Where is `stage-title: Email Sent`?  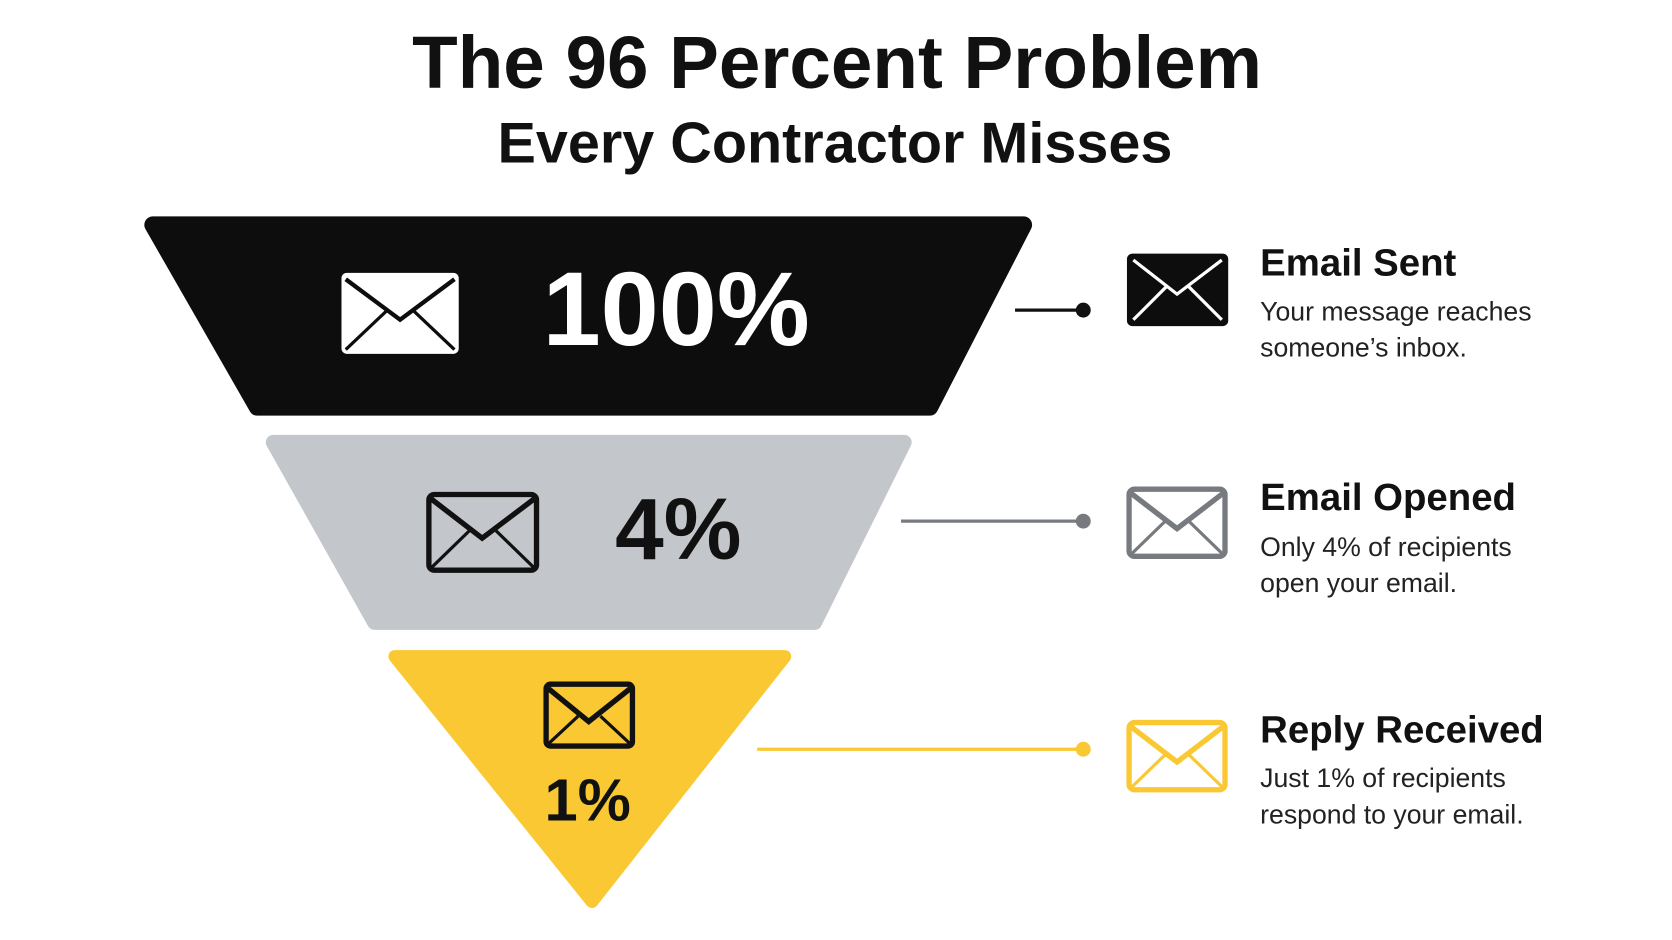 stage-title: Email Sent is located at coordinates (1358, 263).